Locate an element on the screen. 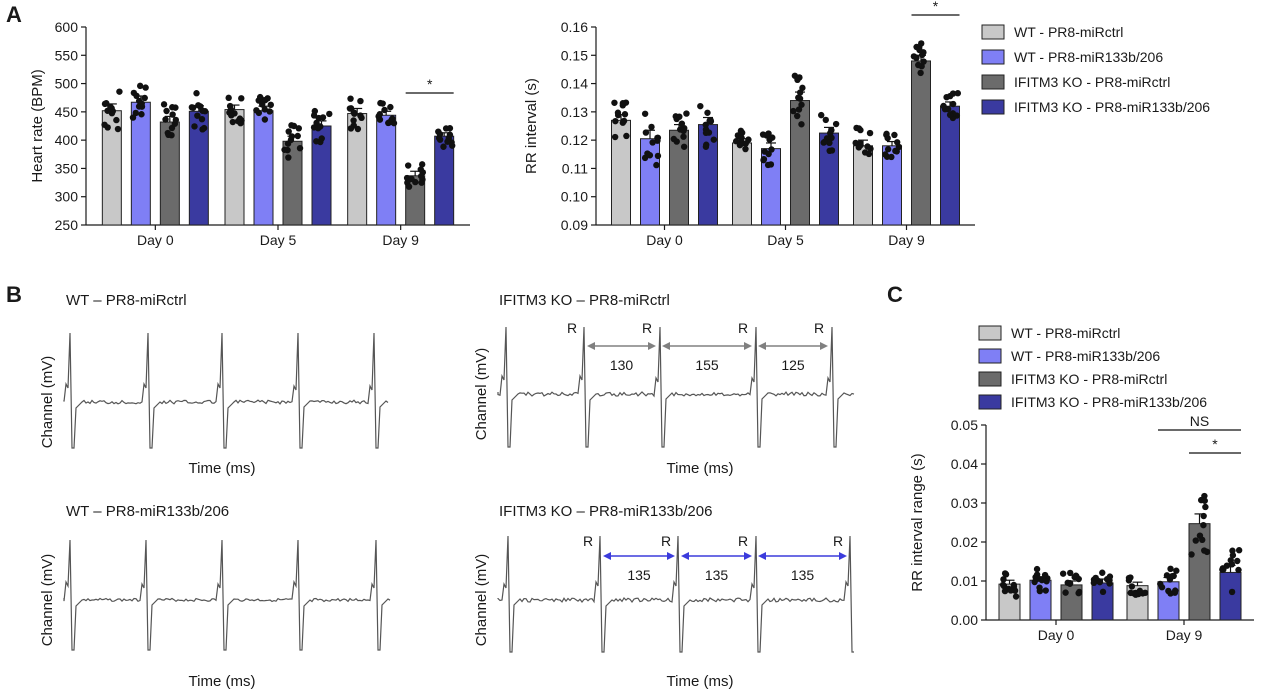 The height and width of the screenshot is (691, 1269). r-peak-label: R is located at coordinates (743, 541).